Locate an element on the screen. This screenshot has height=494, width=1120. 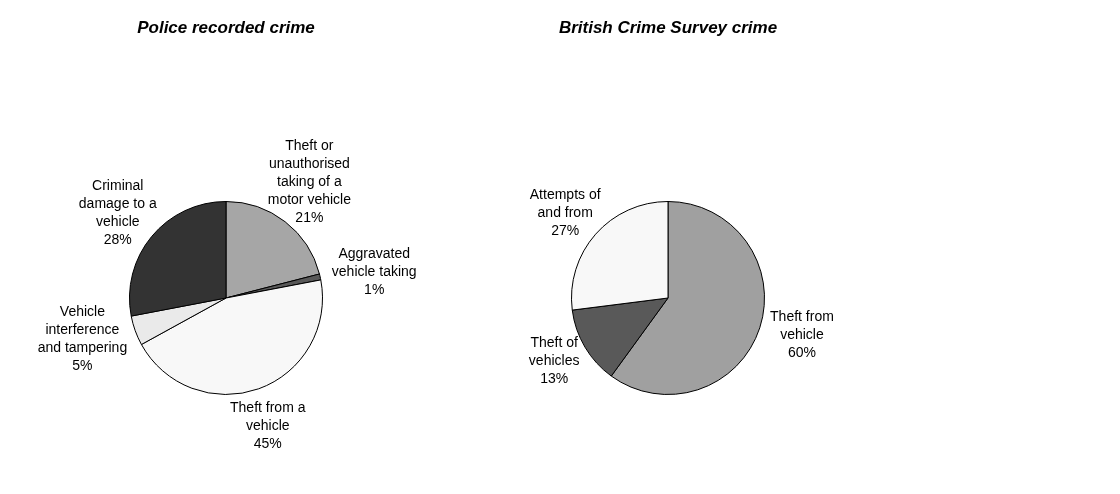
slice-label: Attempts of and from is located at coordinates (565, 202).